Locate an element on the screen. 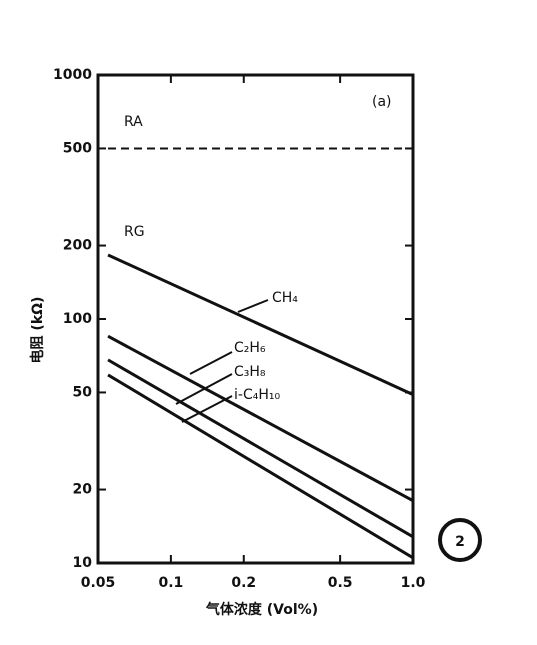  y-axis-label: 电阻 (kΩ) is located at coordinates (37, 330).